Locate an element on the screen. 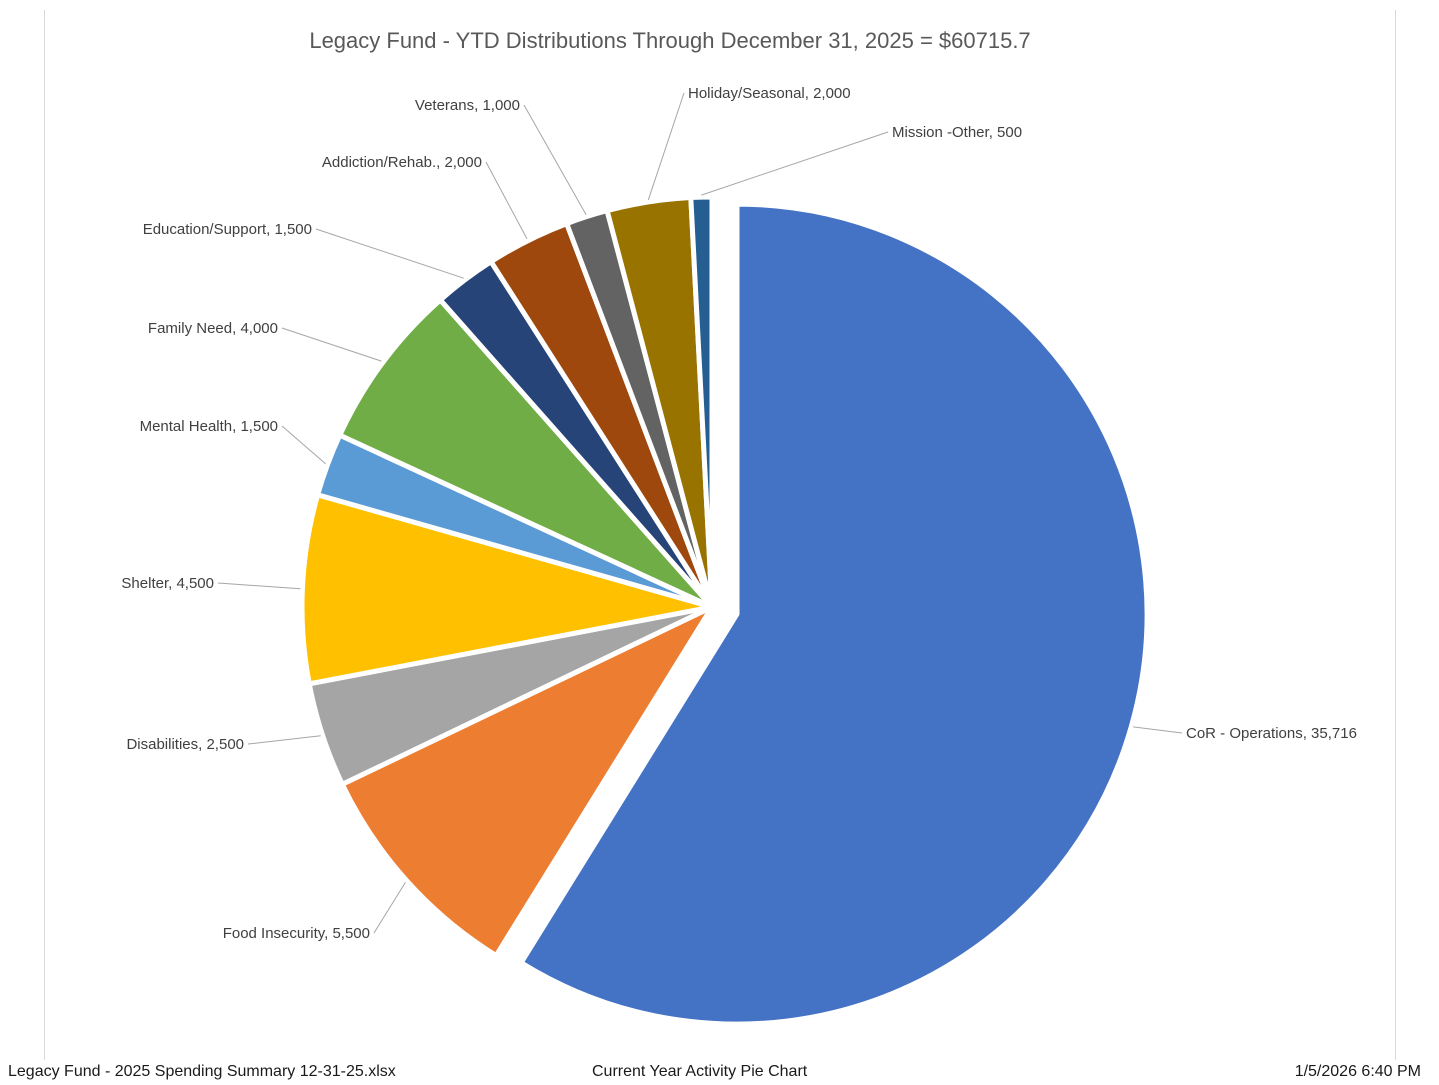 The image size is (1439, 1085). data-label-shelter: Shelter, 4,500 is located at coordinates (167, 583).